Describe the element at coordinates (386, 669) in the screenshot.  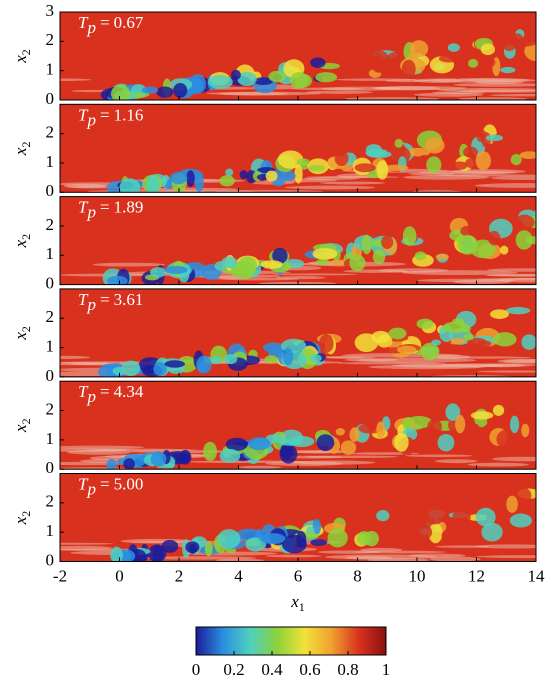
I see `colorbar-tick-label: 1` at that location.